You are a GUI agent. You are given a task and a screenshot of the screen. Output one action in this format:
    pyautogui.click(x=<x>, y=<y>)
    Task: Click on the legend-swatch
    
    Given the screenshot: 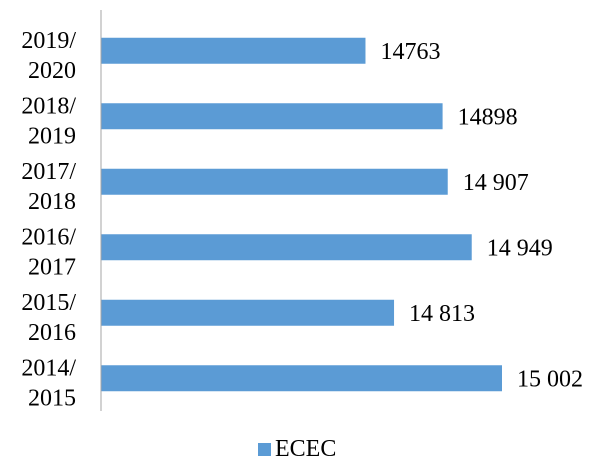 What is the action you would take?
    pyautogui.click(x=264, y=449)
    